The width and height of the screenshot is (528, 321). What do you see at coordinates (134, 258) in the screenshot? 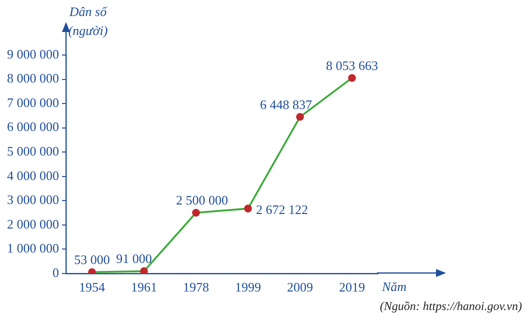
I see `data-label: 91 000` at bounding box center [134, 258].